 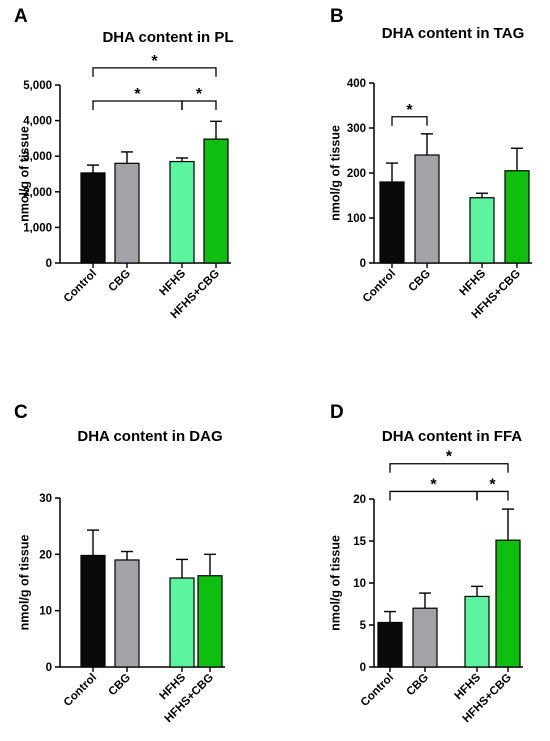 I want to click on y-tick-label: 5,000, so click(x=37, y=86).